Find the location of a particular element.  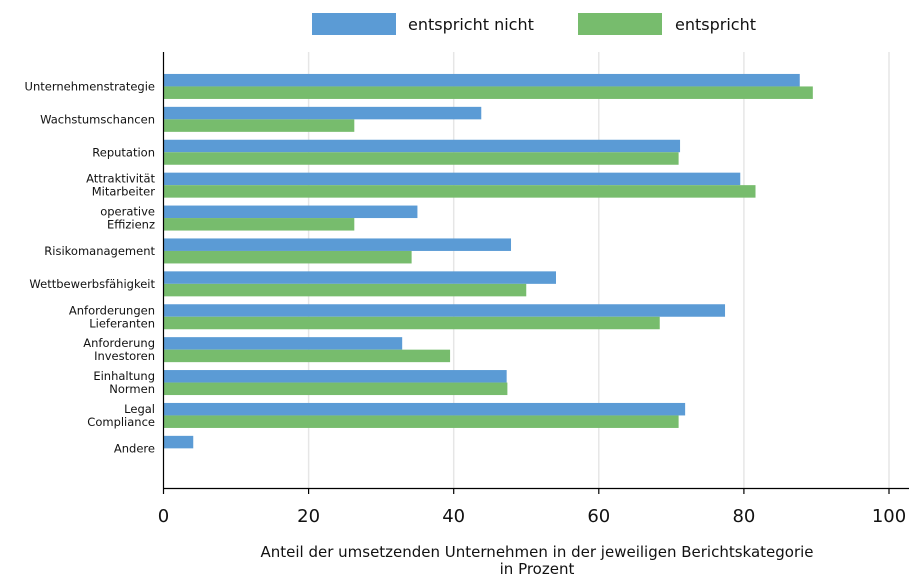

category-label-5: Risikomanagement is located at coordinates (99, 251).